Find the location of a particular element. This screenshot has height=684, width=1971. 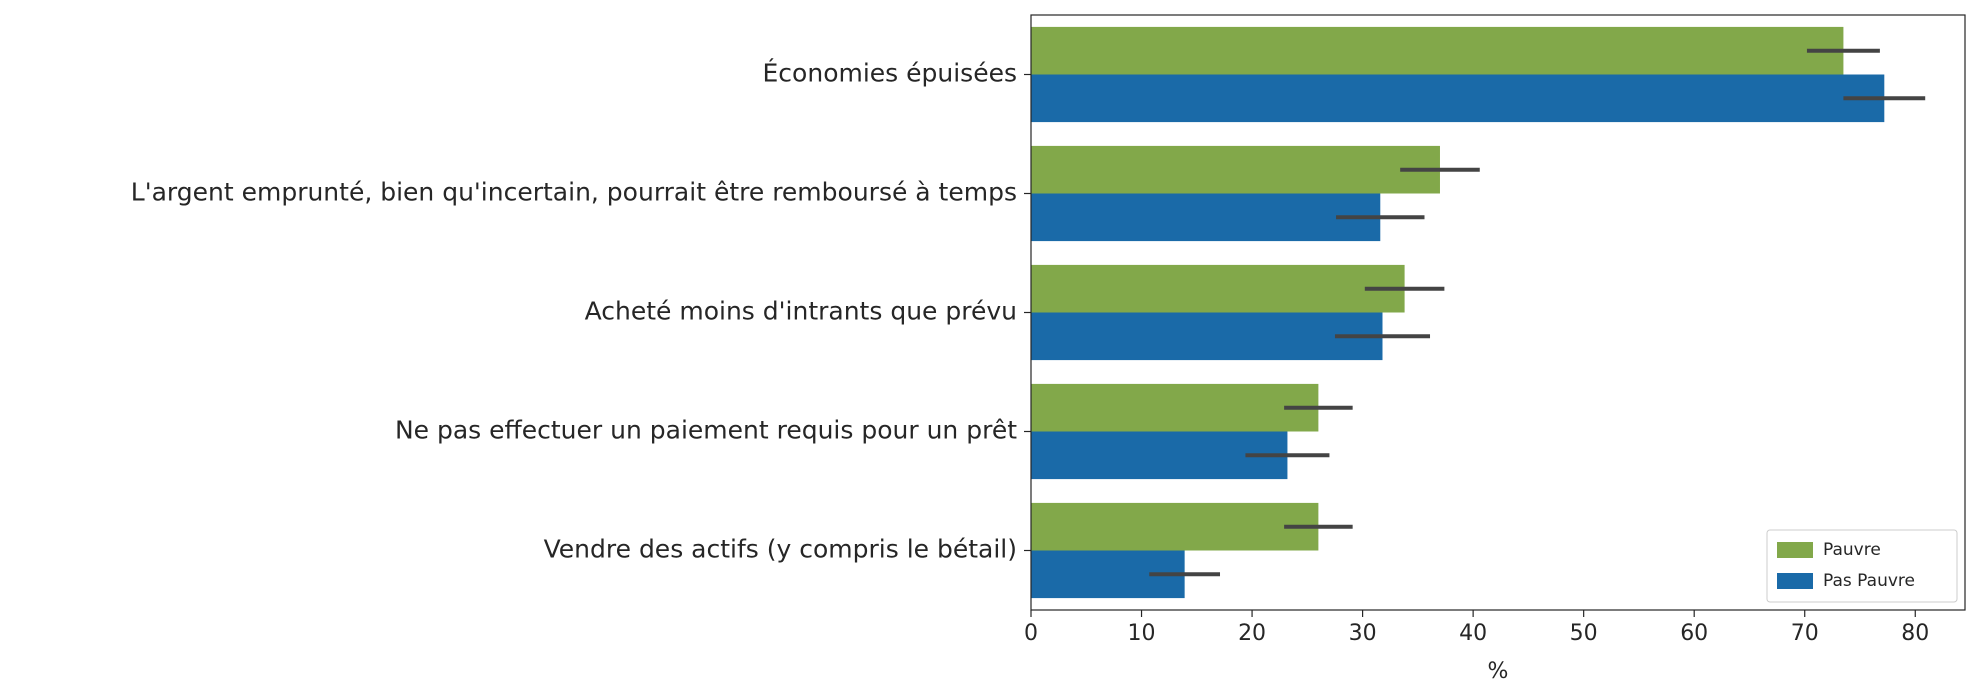

x-tick-label: 60 is located at coordinates (1694, 633).